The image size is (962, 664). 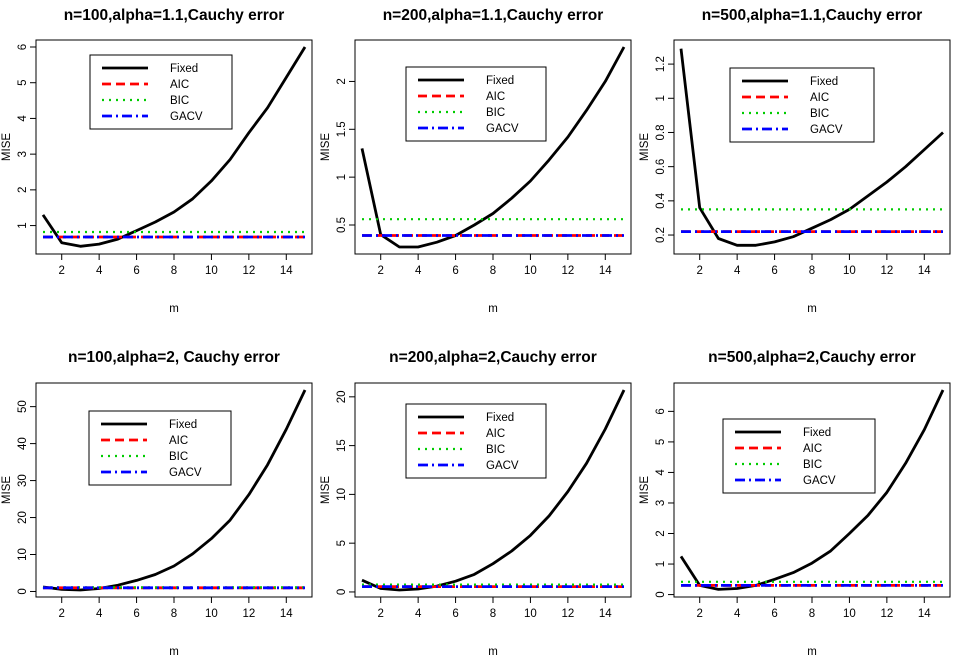 What do you see at coordinates (342, 445) in the screenshot?
I see `y-tick-label: 15` at bounding box center [342, 445].